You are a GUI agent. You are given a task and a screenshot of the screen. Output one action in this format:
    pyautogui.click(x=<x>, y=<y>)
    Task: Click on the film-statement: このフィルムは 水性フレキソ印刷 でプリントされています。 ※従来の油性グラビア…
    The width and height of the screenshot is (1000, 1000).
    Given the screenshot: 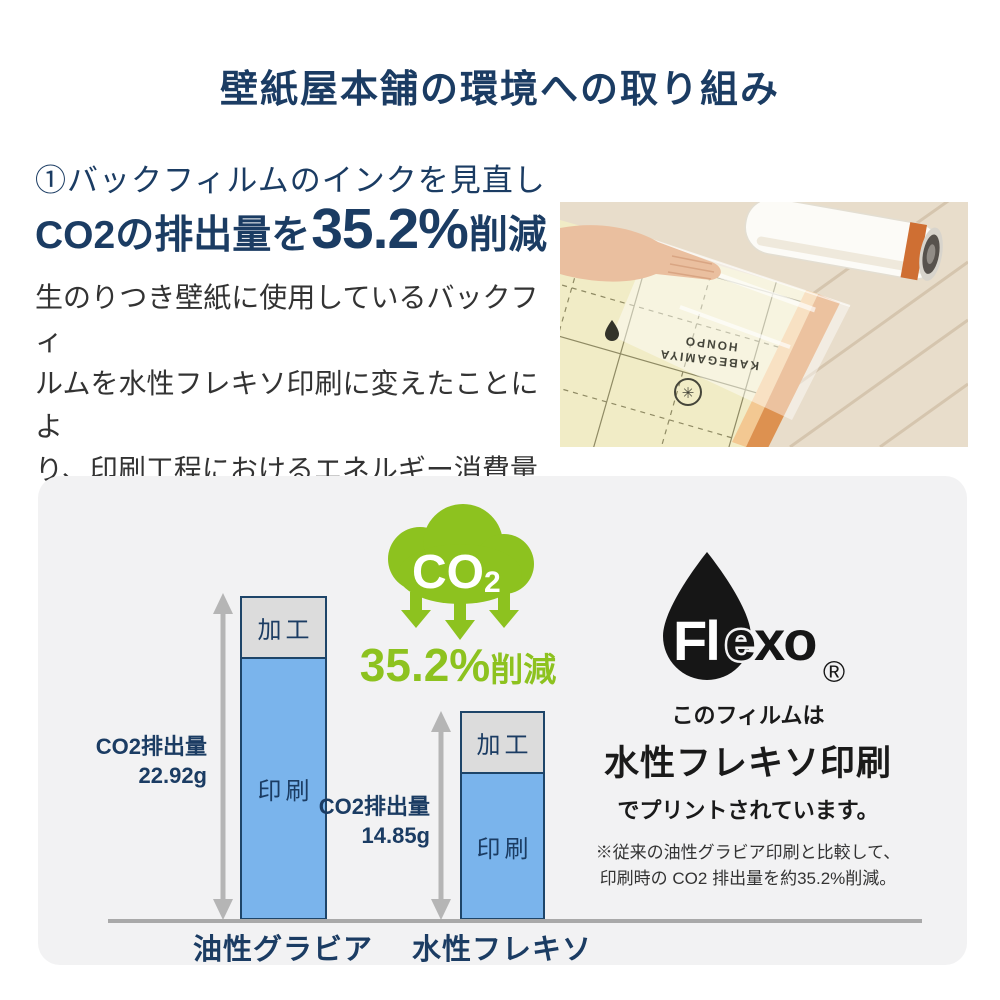 What is the action you would take?
    pyautogui.click(x=748, y=795)
    